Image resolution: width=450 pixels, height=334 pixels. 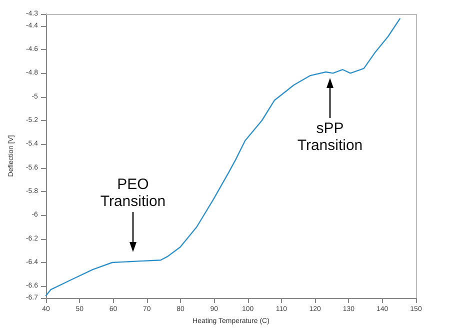 I want to click on annotation: sPP Transition, so click(x=330, y=137).